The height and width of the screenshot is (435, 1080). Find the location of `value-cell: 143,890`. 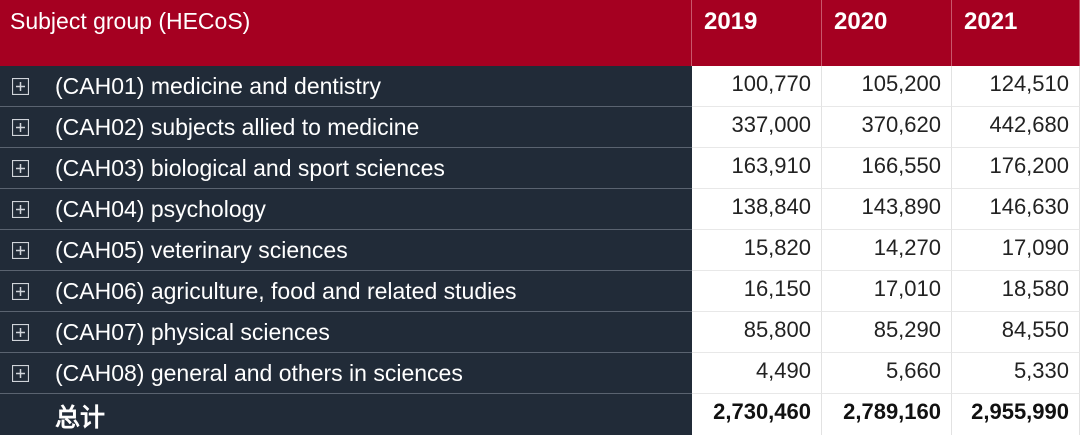

value-cell: 143,890 is located at coordinates (887, 209).